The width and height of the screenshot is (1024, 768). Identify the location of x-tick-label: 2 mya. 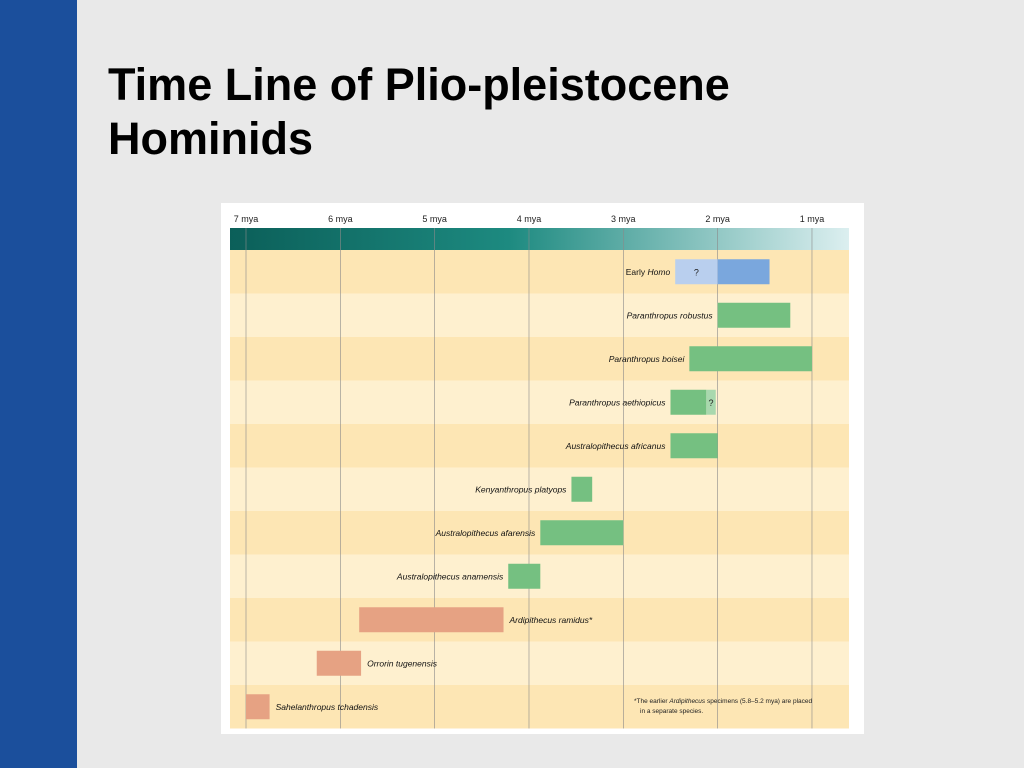
(717, 219).